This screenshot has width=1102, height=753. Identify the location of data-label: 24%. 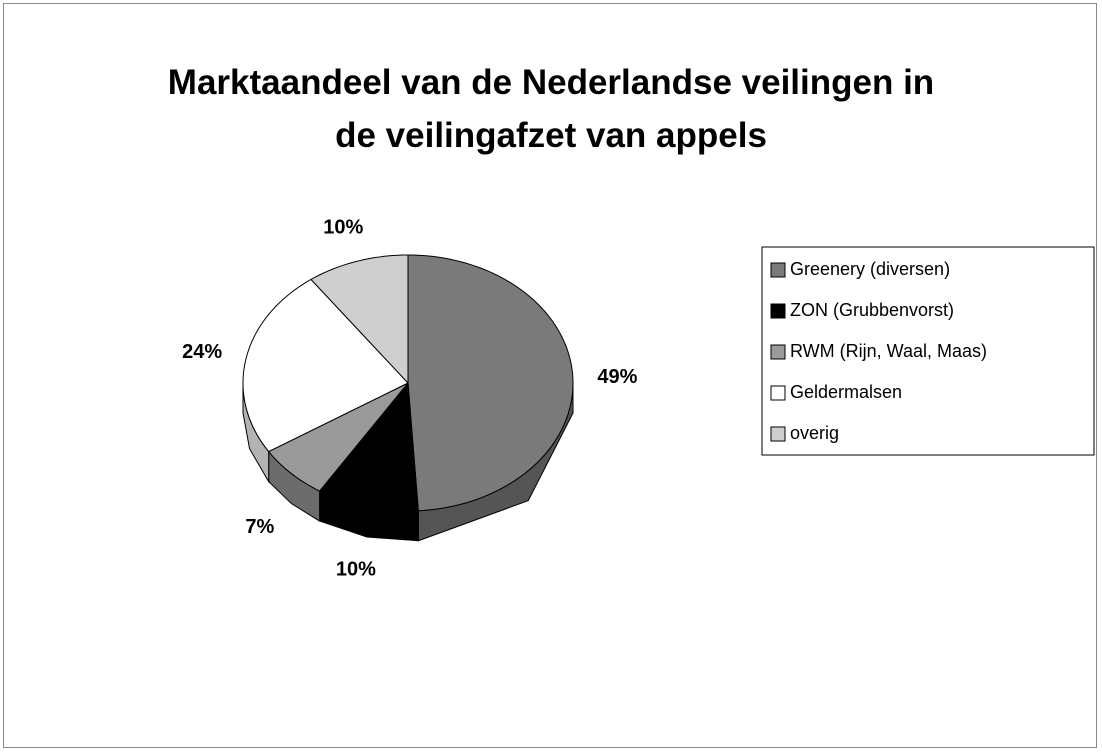
(202, 352).